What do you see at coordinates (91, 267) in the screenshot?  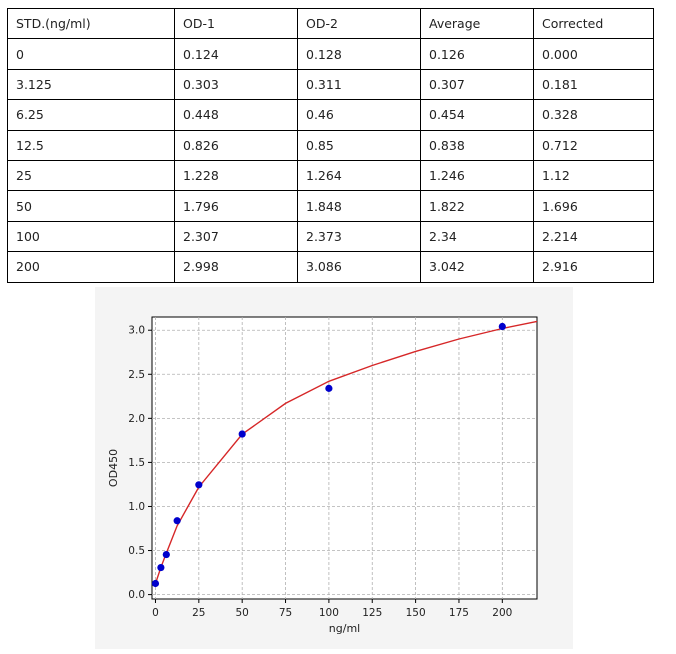 I see `table-cell: 200` at bounding box center [91, 267].